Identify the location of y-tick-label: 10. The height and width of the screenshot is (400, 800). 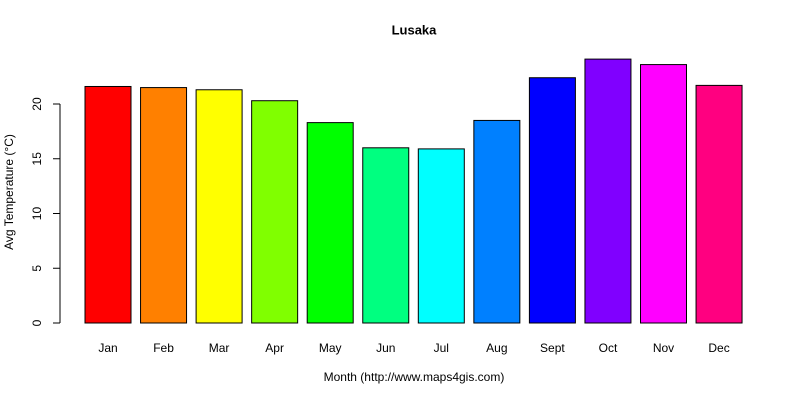
(37, 214).